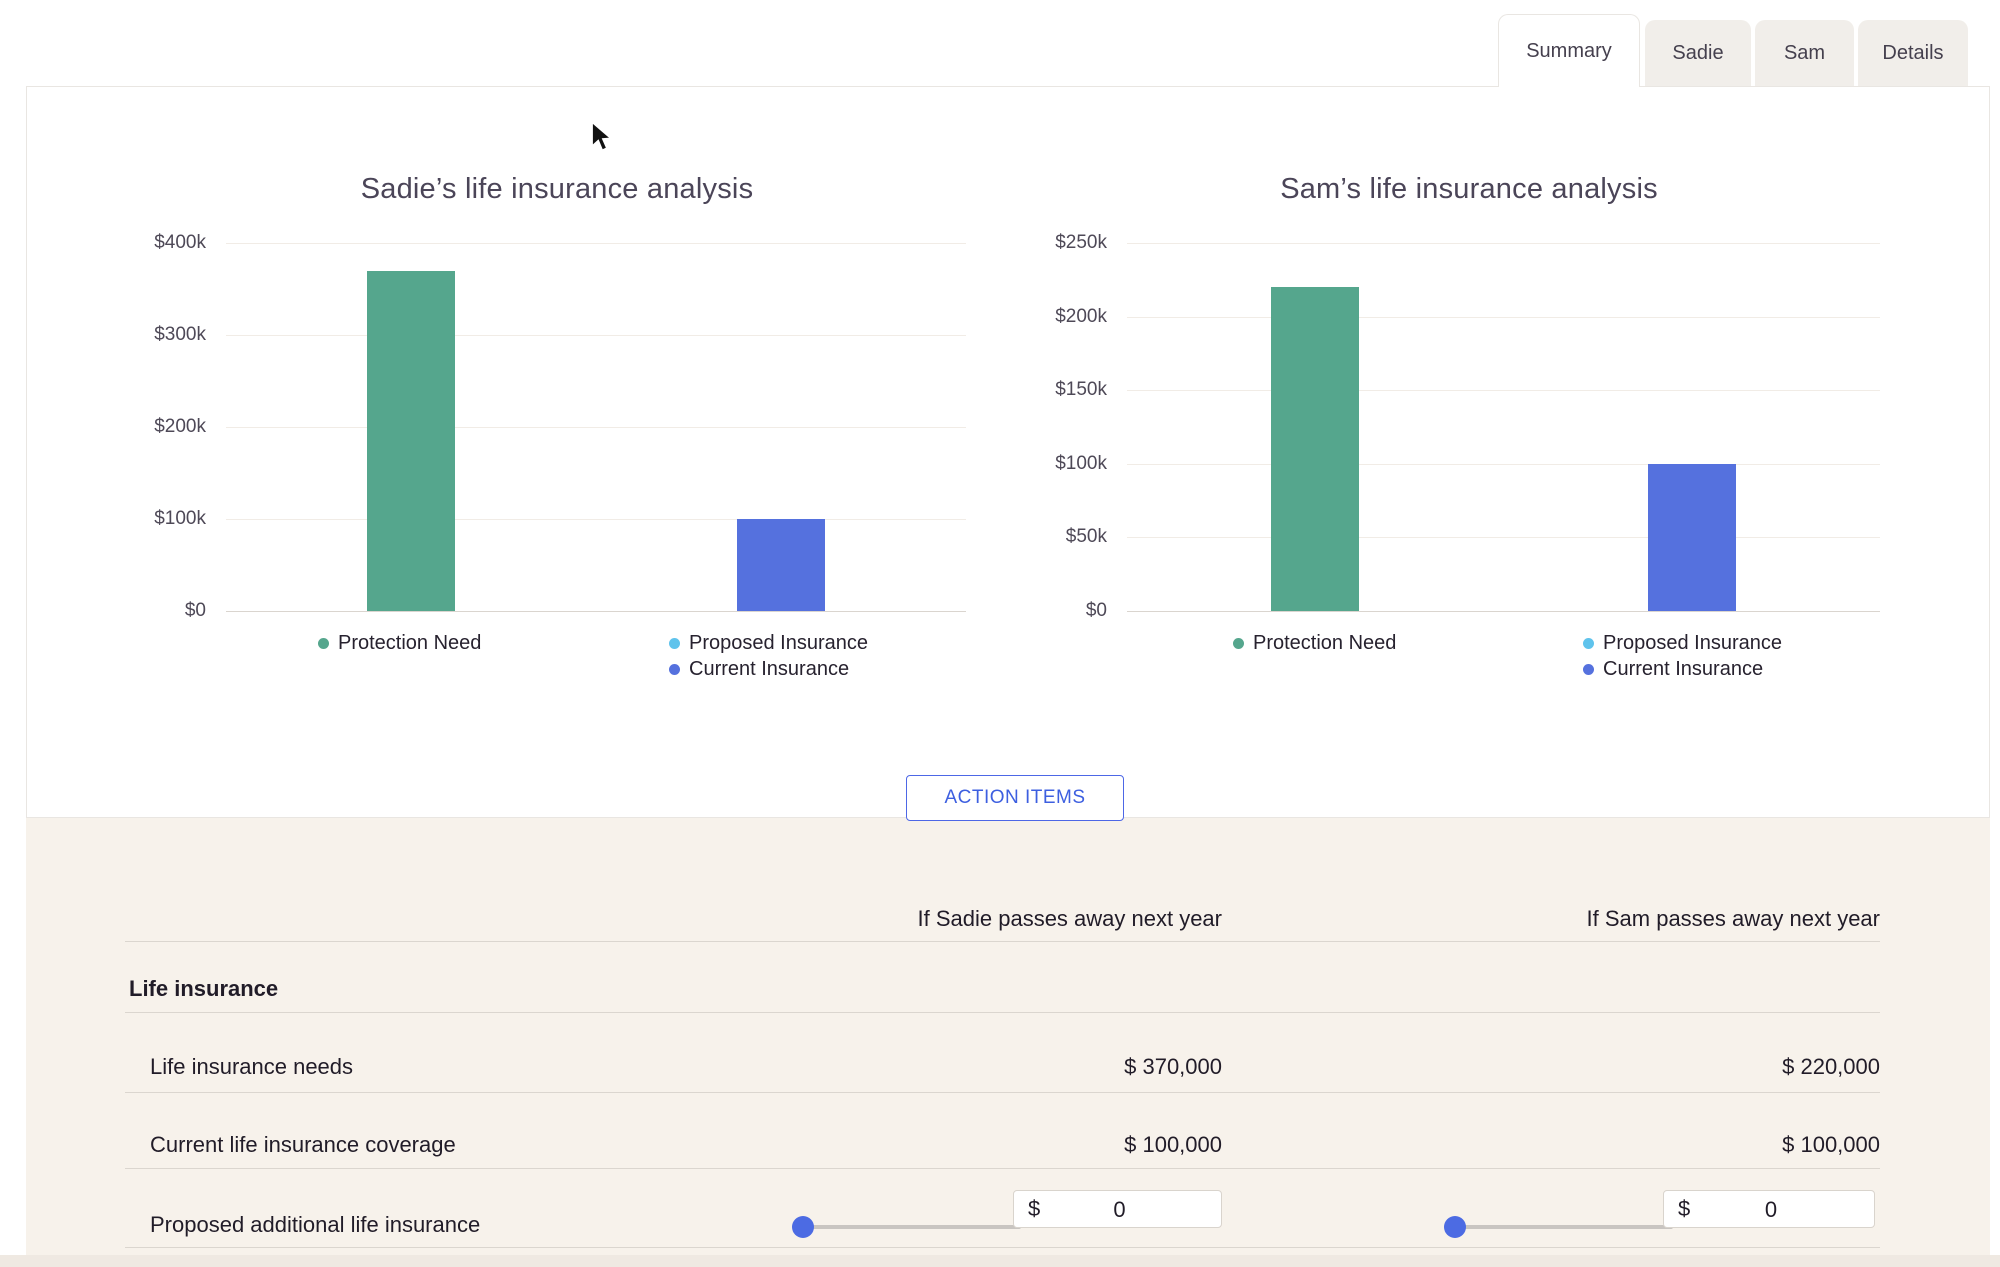 The image size is (2000, 1267). What do you see at coordinates (1733, 918) in the screenshot?
I see `column-header-sam: If Sam passes away next year` at bounding box center [1733, 918].